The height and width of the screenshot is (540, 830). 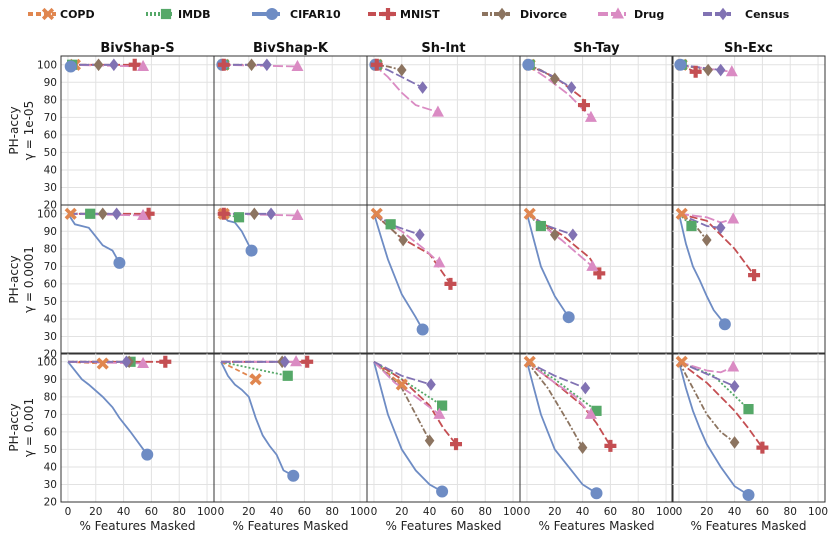 What do you see at coordinates (631, 14) in the screenshot?
I see `legend-item-drug: Drug` at bounding box center [631, 14].